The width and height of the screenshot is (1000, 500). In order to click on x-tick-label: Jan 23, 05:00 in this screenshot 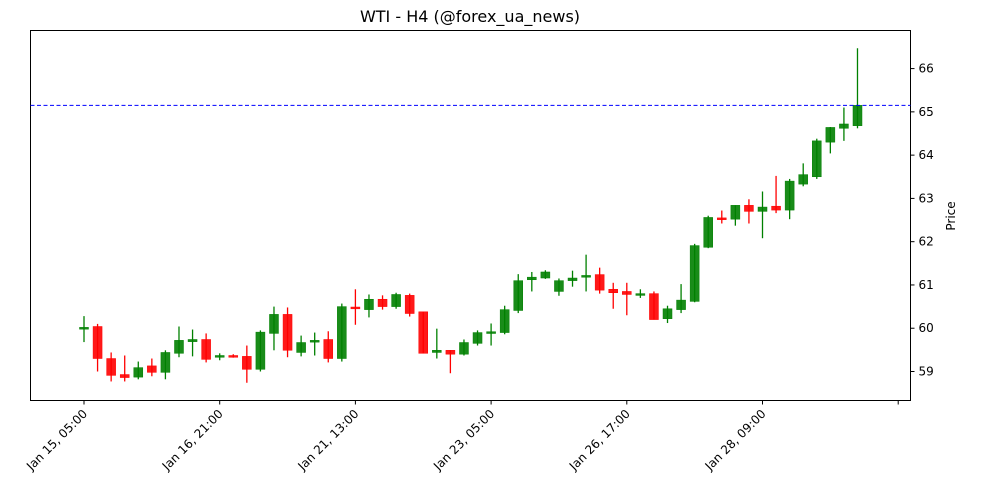, I will do `click(463, 440)`.